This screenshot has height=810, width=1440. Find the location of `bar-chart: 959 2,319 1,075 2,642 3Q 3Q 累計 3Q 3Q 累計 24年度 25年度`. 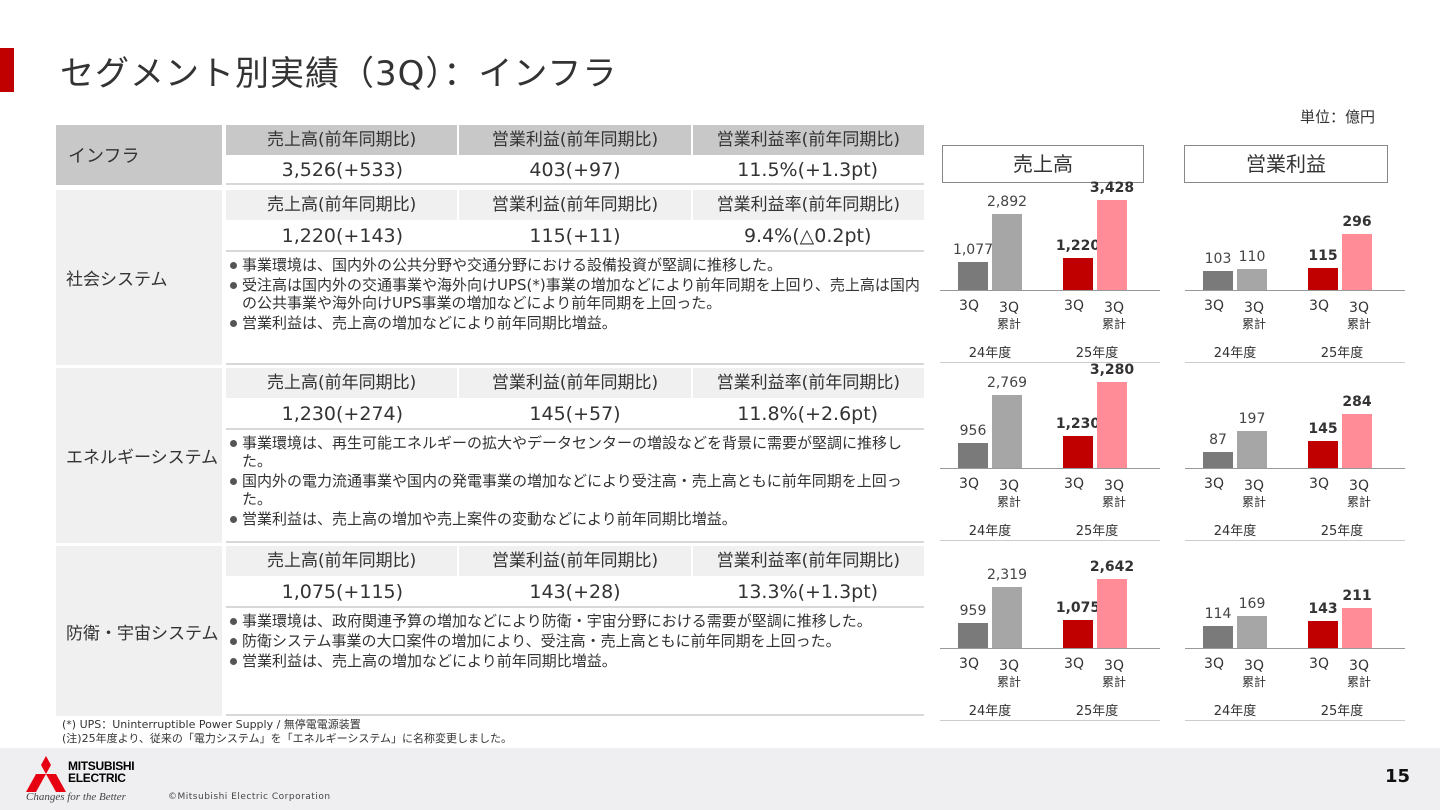

bar-chart: 959 2,319 1,075 2,642 3Q 3Q 累計 3Q 3Q 累計 24年度 25年度 is located at coordinates (1050, 635).